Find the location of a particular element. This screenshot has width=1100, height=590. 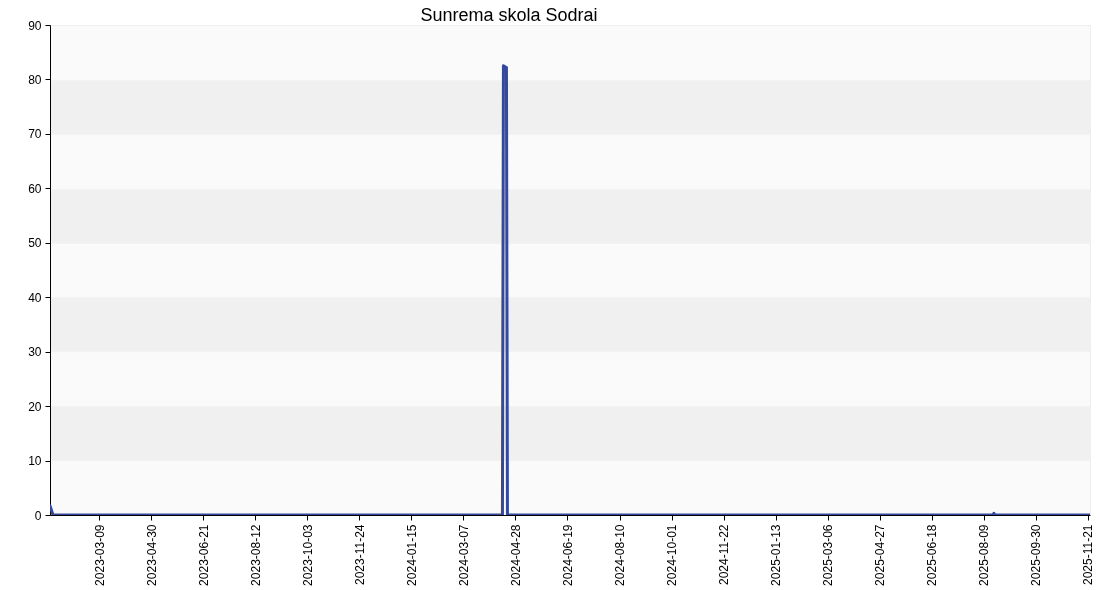

x-tick-label: 2023-06-21 is located at coordinates (203, 555).